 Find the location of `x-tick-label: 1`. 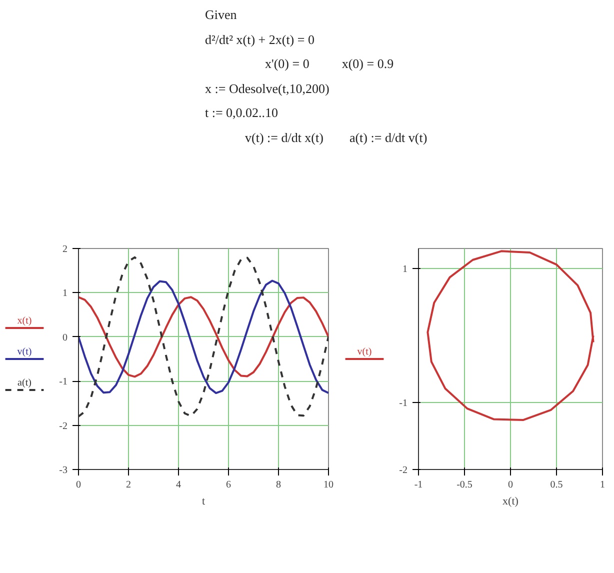

x-tick-label: 1 is located at coordinates (602, 485).